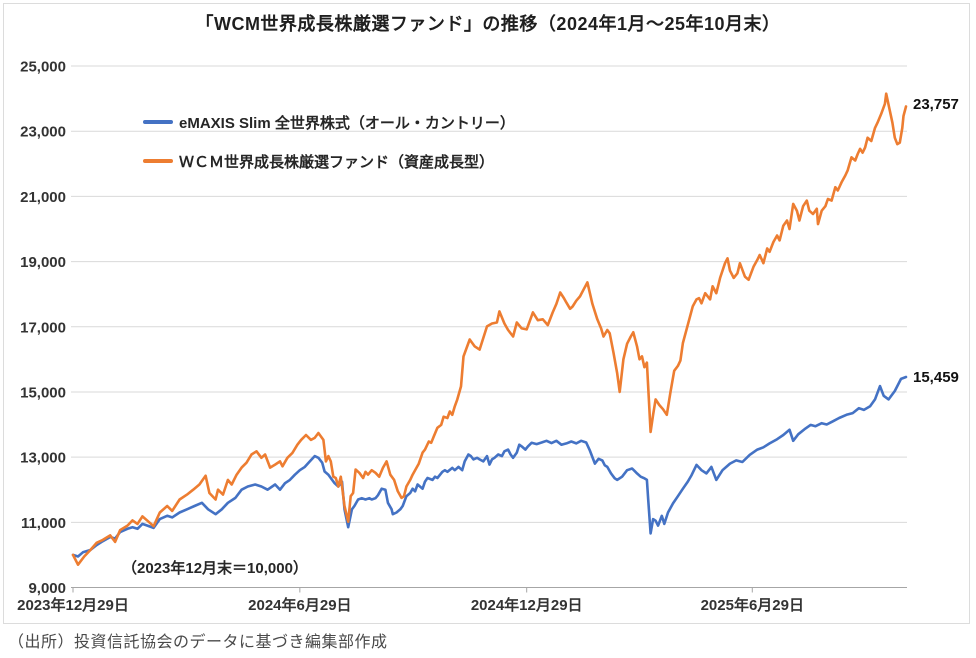  What do you see at coordinates (936, 104) in the screenshot?
I see `wcm-end-value-label: 23,757` at bounding box center [936, 104].